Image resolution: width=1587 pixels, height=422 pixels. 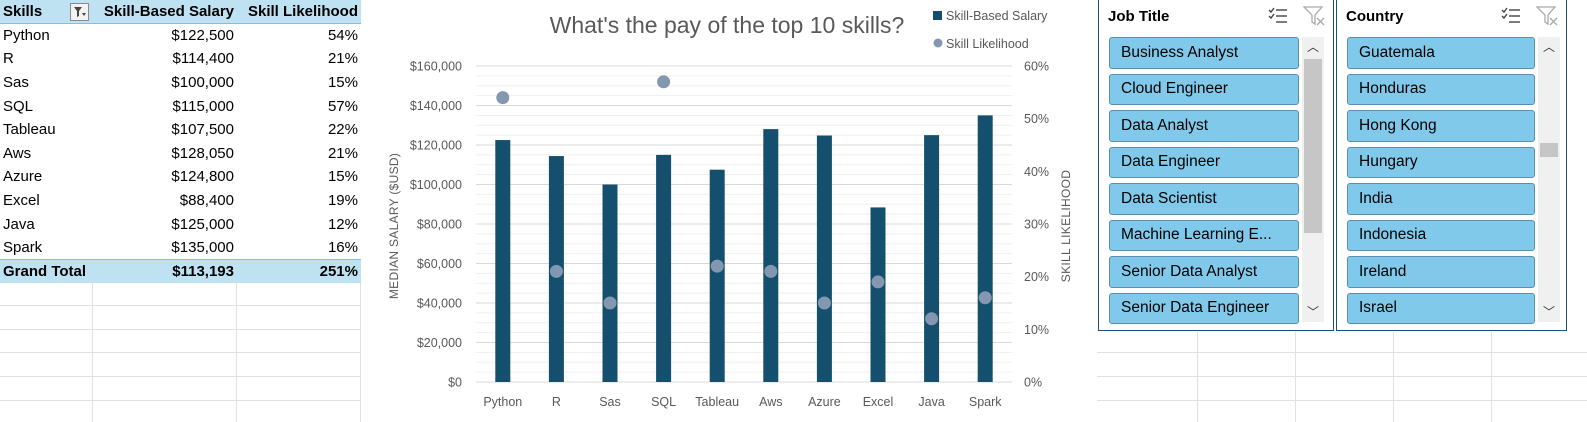 I want to click on point-java, so click(x=932, y=319).